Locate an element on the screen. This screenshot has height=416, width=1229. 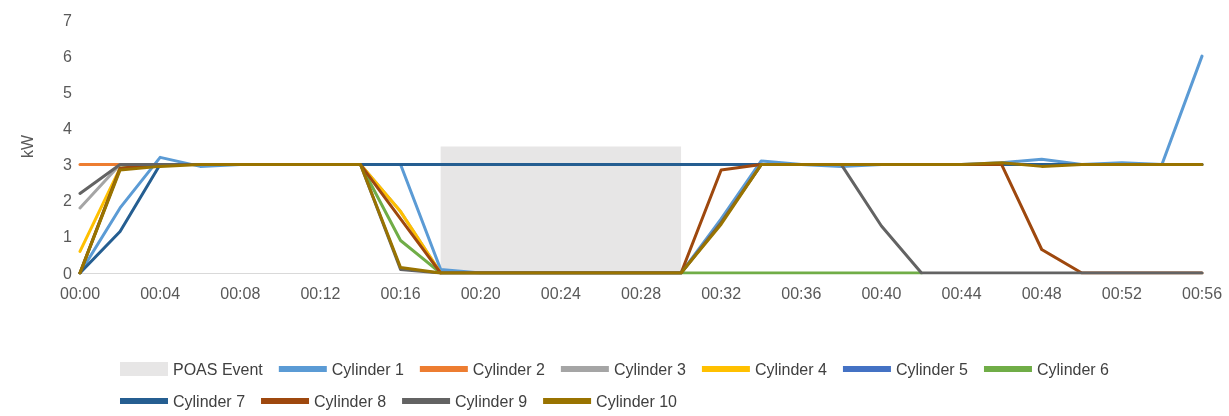
x-tick-label: 00:28 is located at coordinates (641, 293).